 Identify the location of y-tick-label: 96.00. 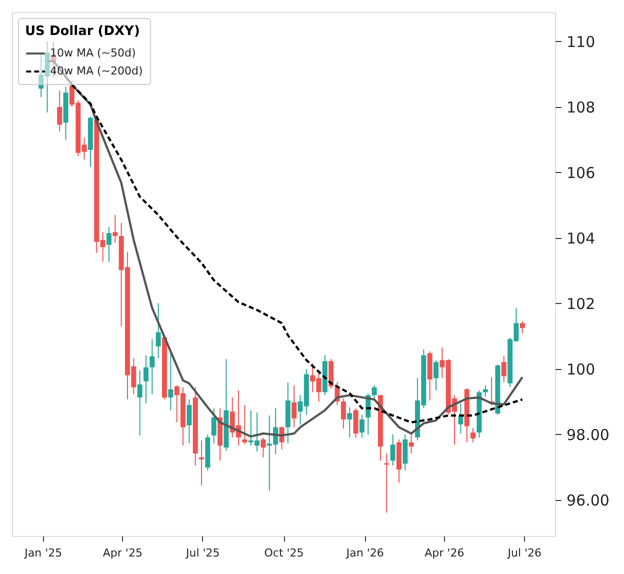
(588, 500).